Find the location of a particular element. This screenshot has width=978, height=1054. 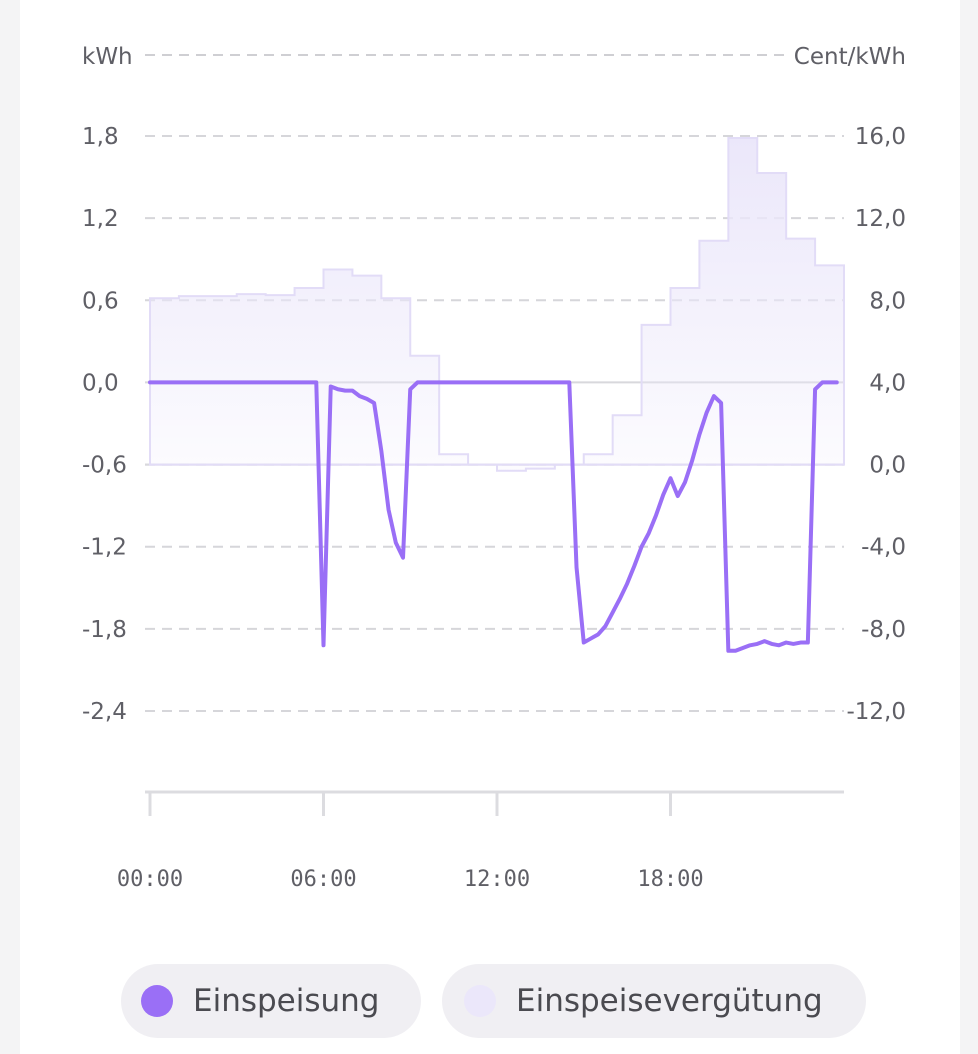

right-tick-label: 8,0 is located at coordinates (887, 301).